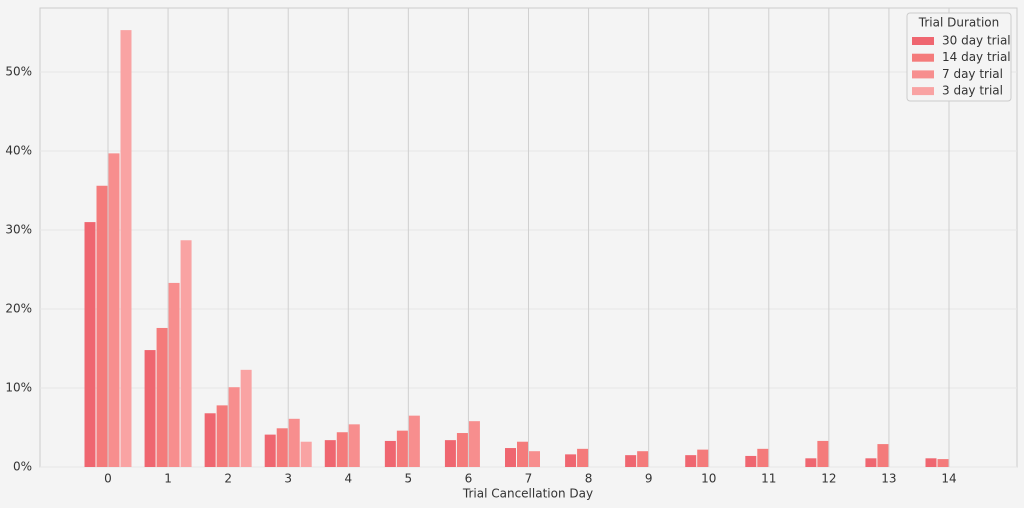 The height and width of the screenshot is (508, 1024). What do you see at coordinates (18, 387) in the screenshot?
I see `y-tick-label: 10%` at bounding box center [18, 387].